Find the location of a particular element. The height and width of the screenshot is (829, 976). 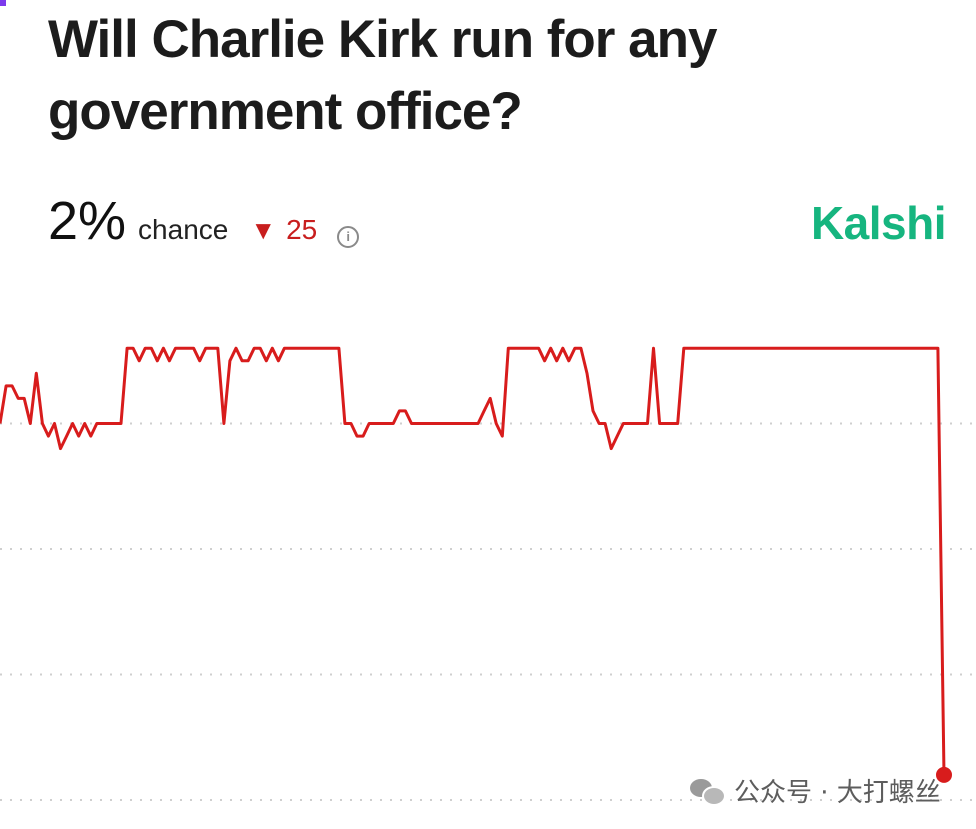

watermark: 公众号 · 大打螺丝 is located at coordinates (815, 790).